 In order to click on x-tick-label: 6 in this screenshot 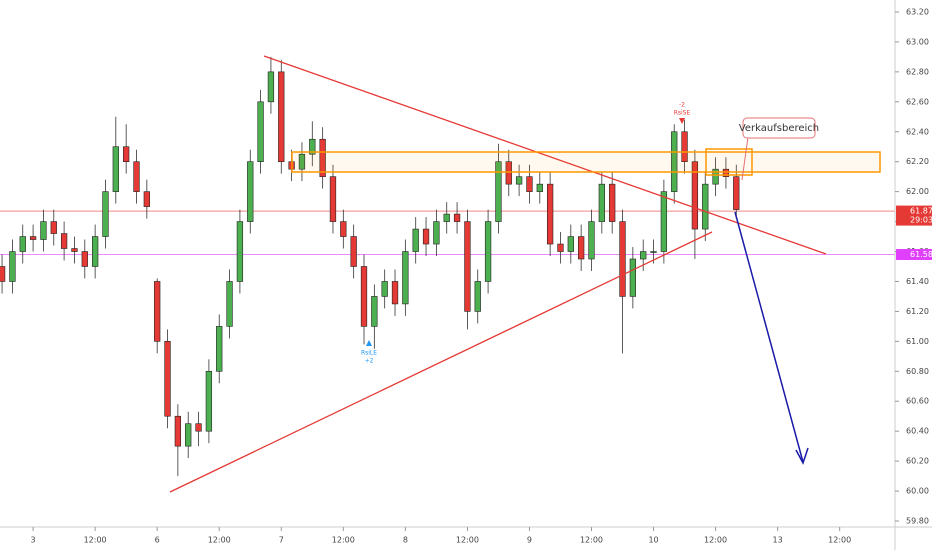, I will do `click(157, 540)`.